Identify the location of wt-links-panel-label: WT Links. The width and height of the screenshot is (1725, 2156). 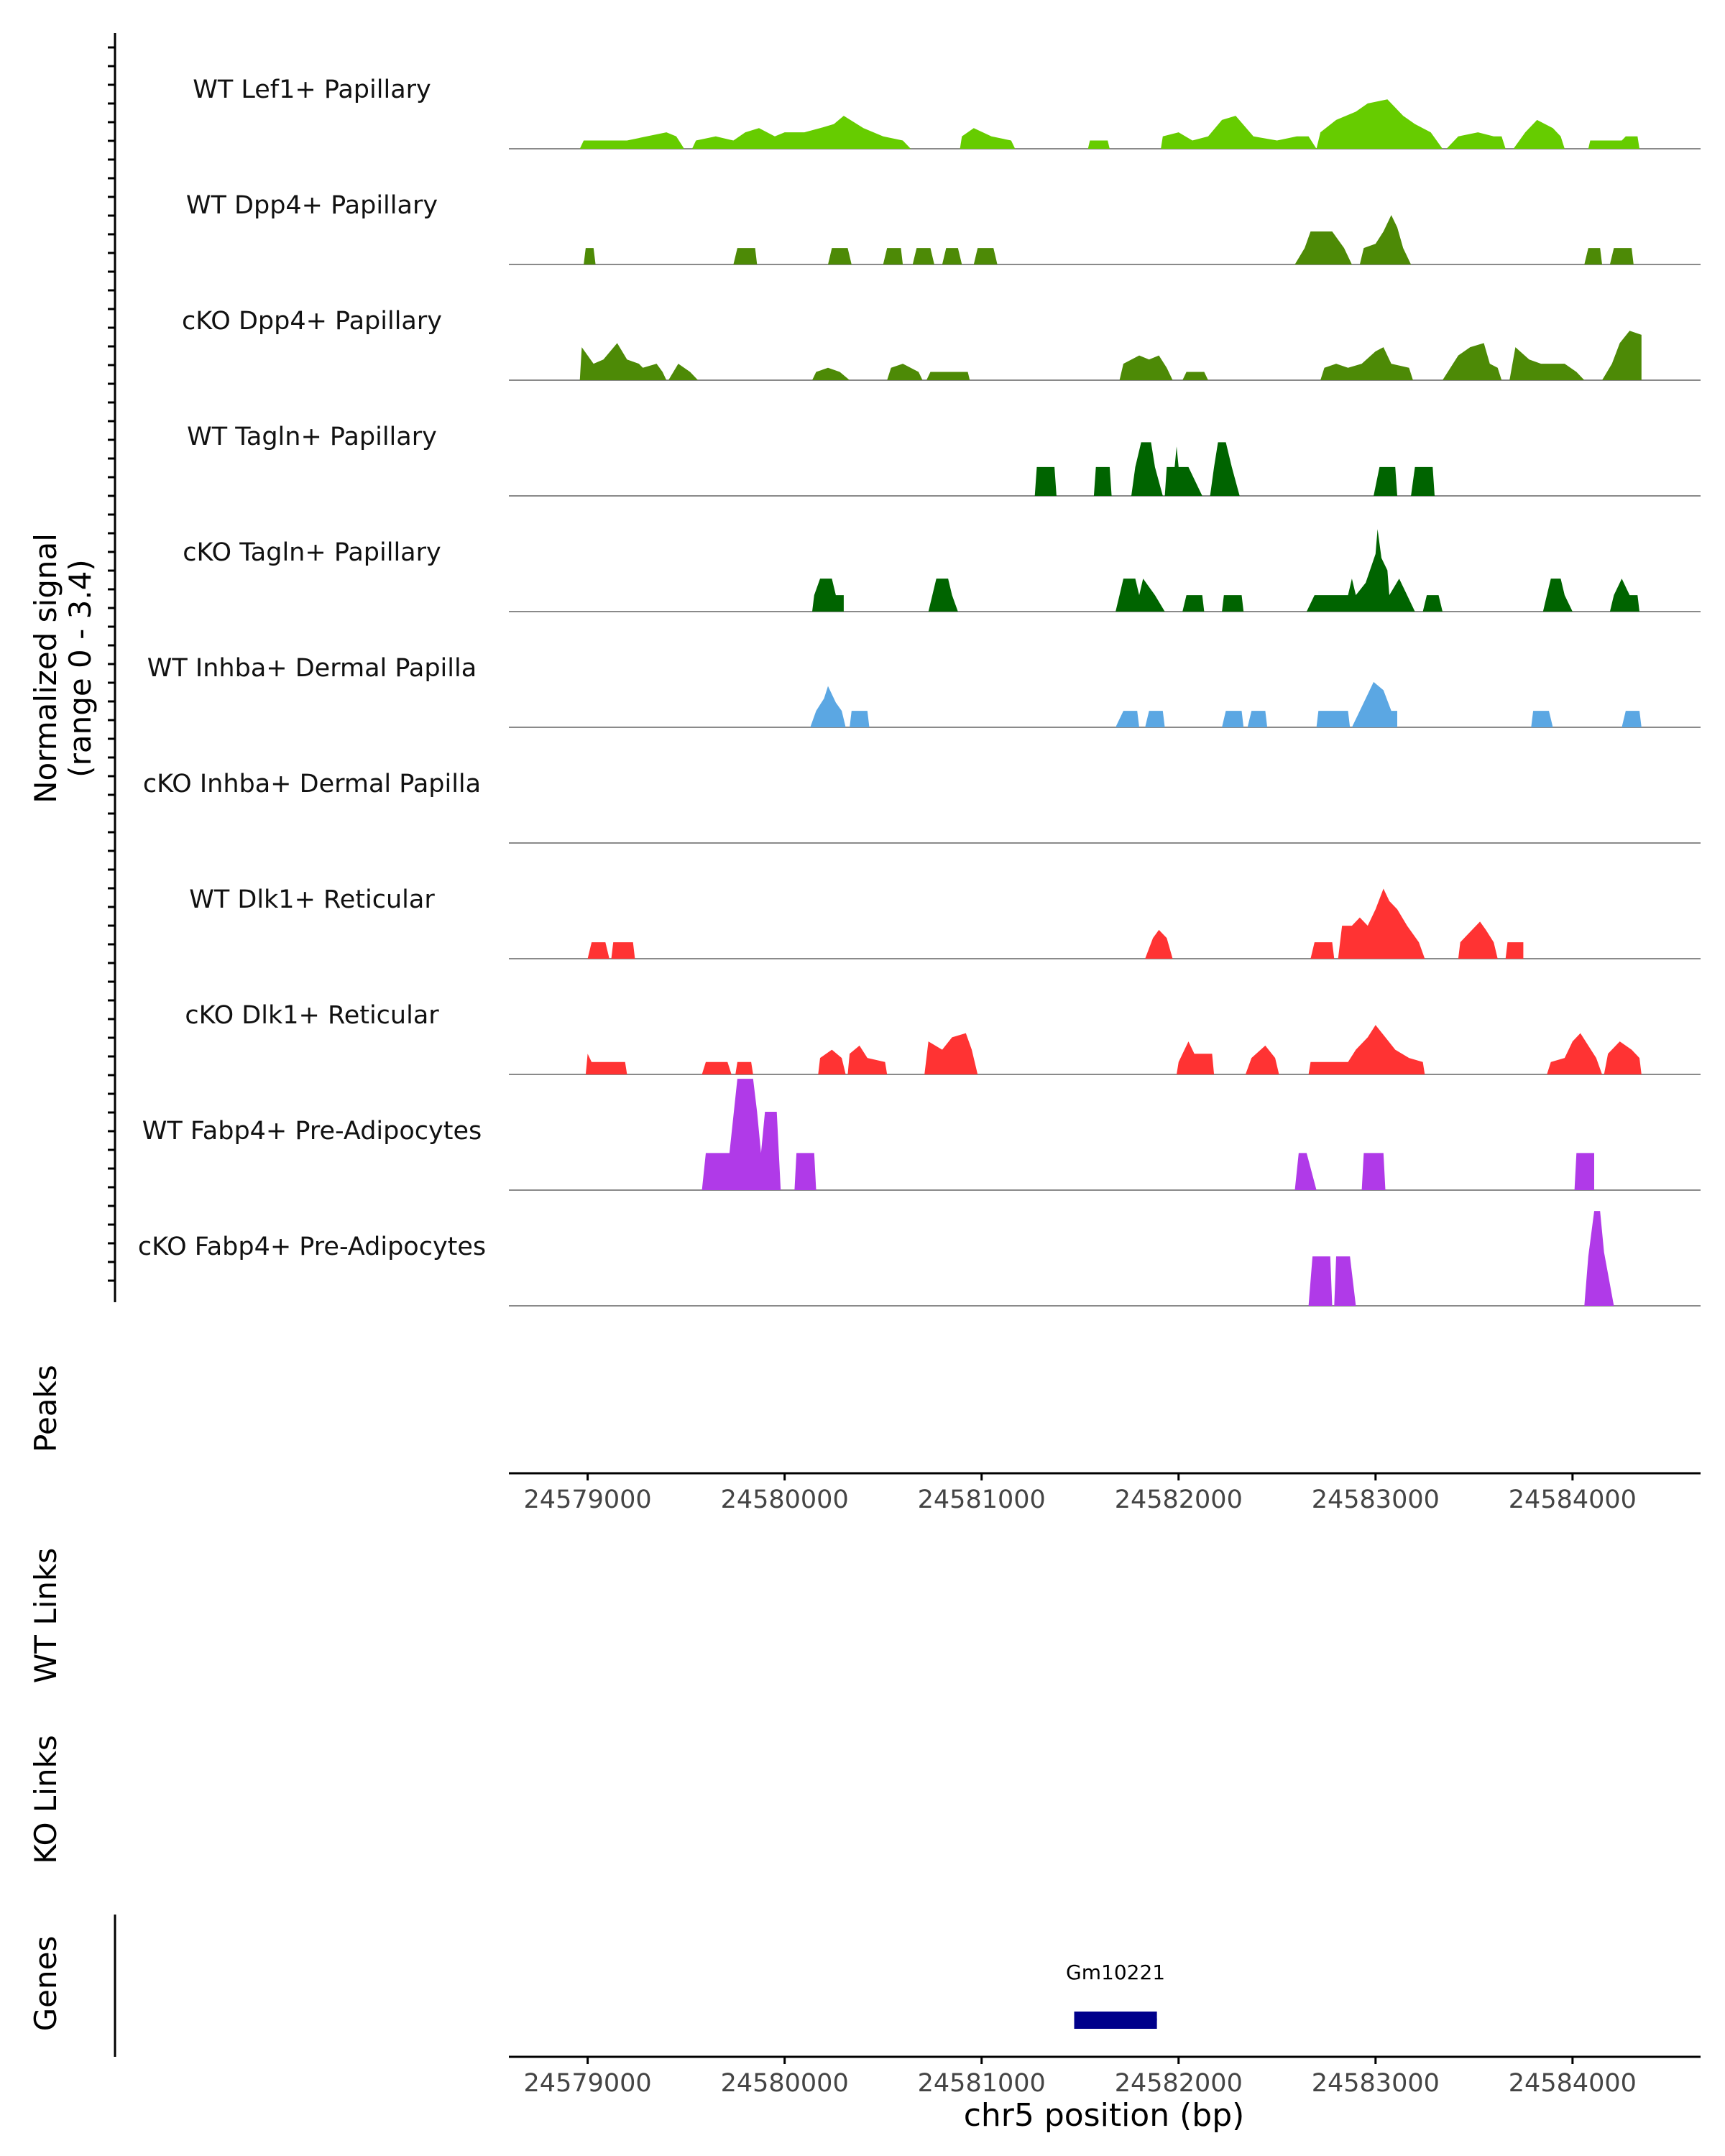
(45, 1615).